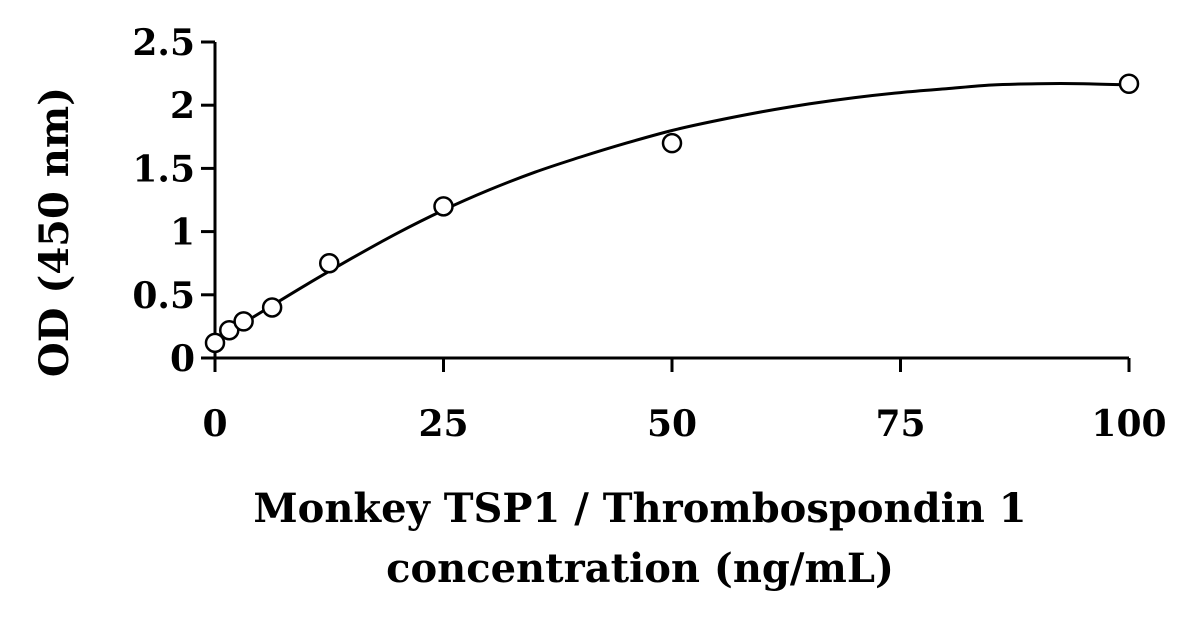 The image size is (1191, 622). Describe the element at coordinates (443, 424) in the screenshot. I see `x-tick-label: 25` at that location.